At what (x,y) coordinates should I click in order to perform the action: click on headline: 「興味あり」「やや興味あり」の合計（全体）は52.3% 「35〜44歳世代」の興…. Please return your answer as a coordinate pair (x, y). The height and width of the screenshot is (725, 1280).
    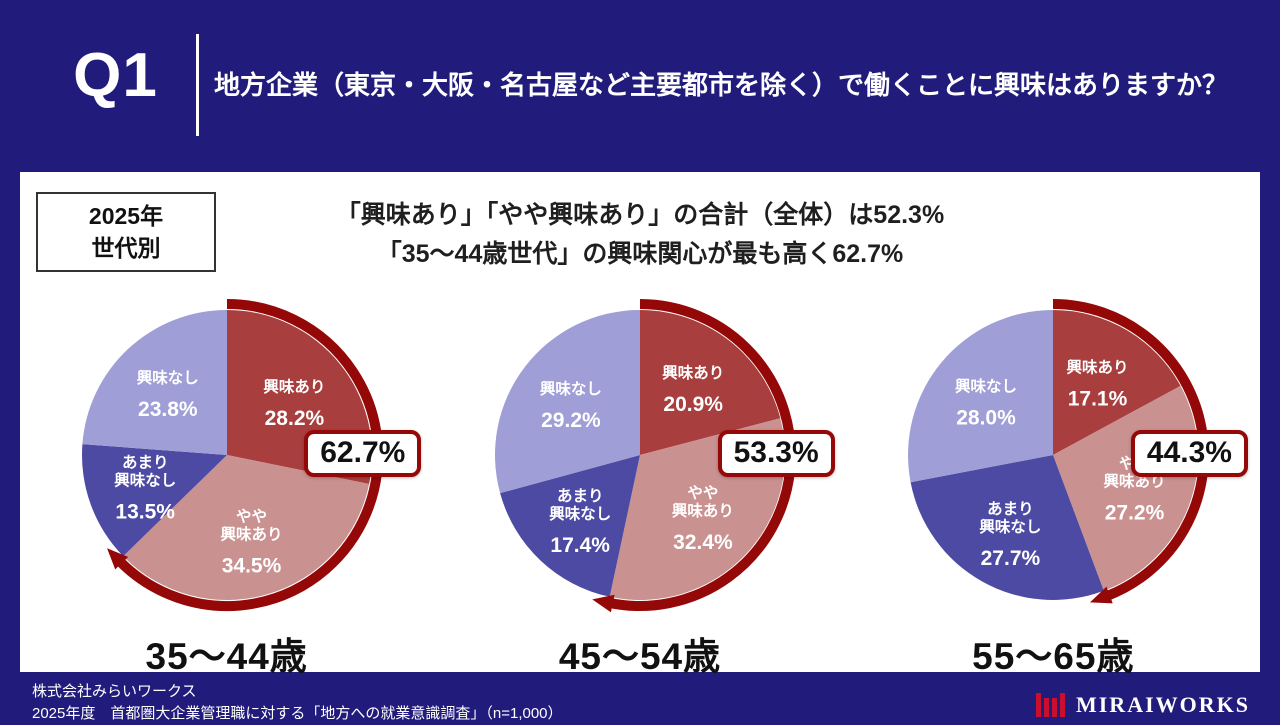
    Looking at the image, I should click on (640, 235).